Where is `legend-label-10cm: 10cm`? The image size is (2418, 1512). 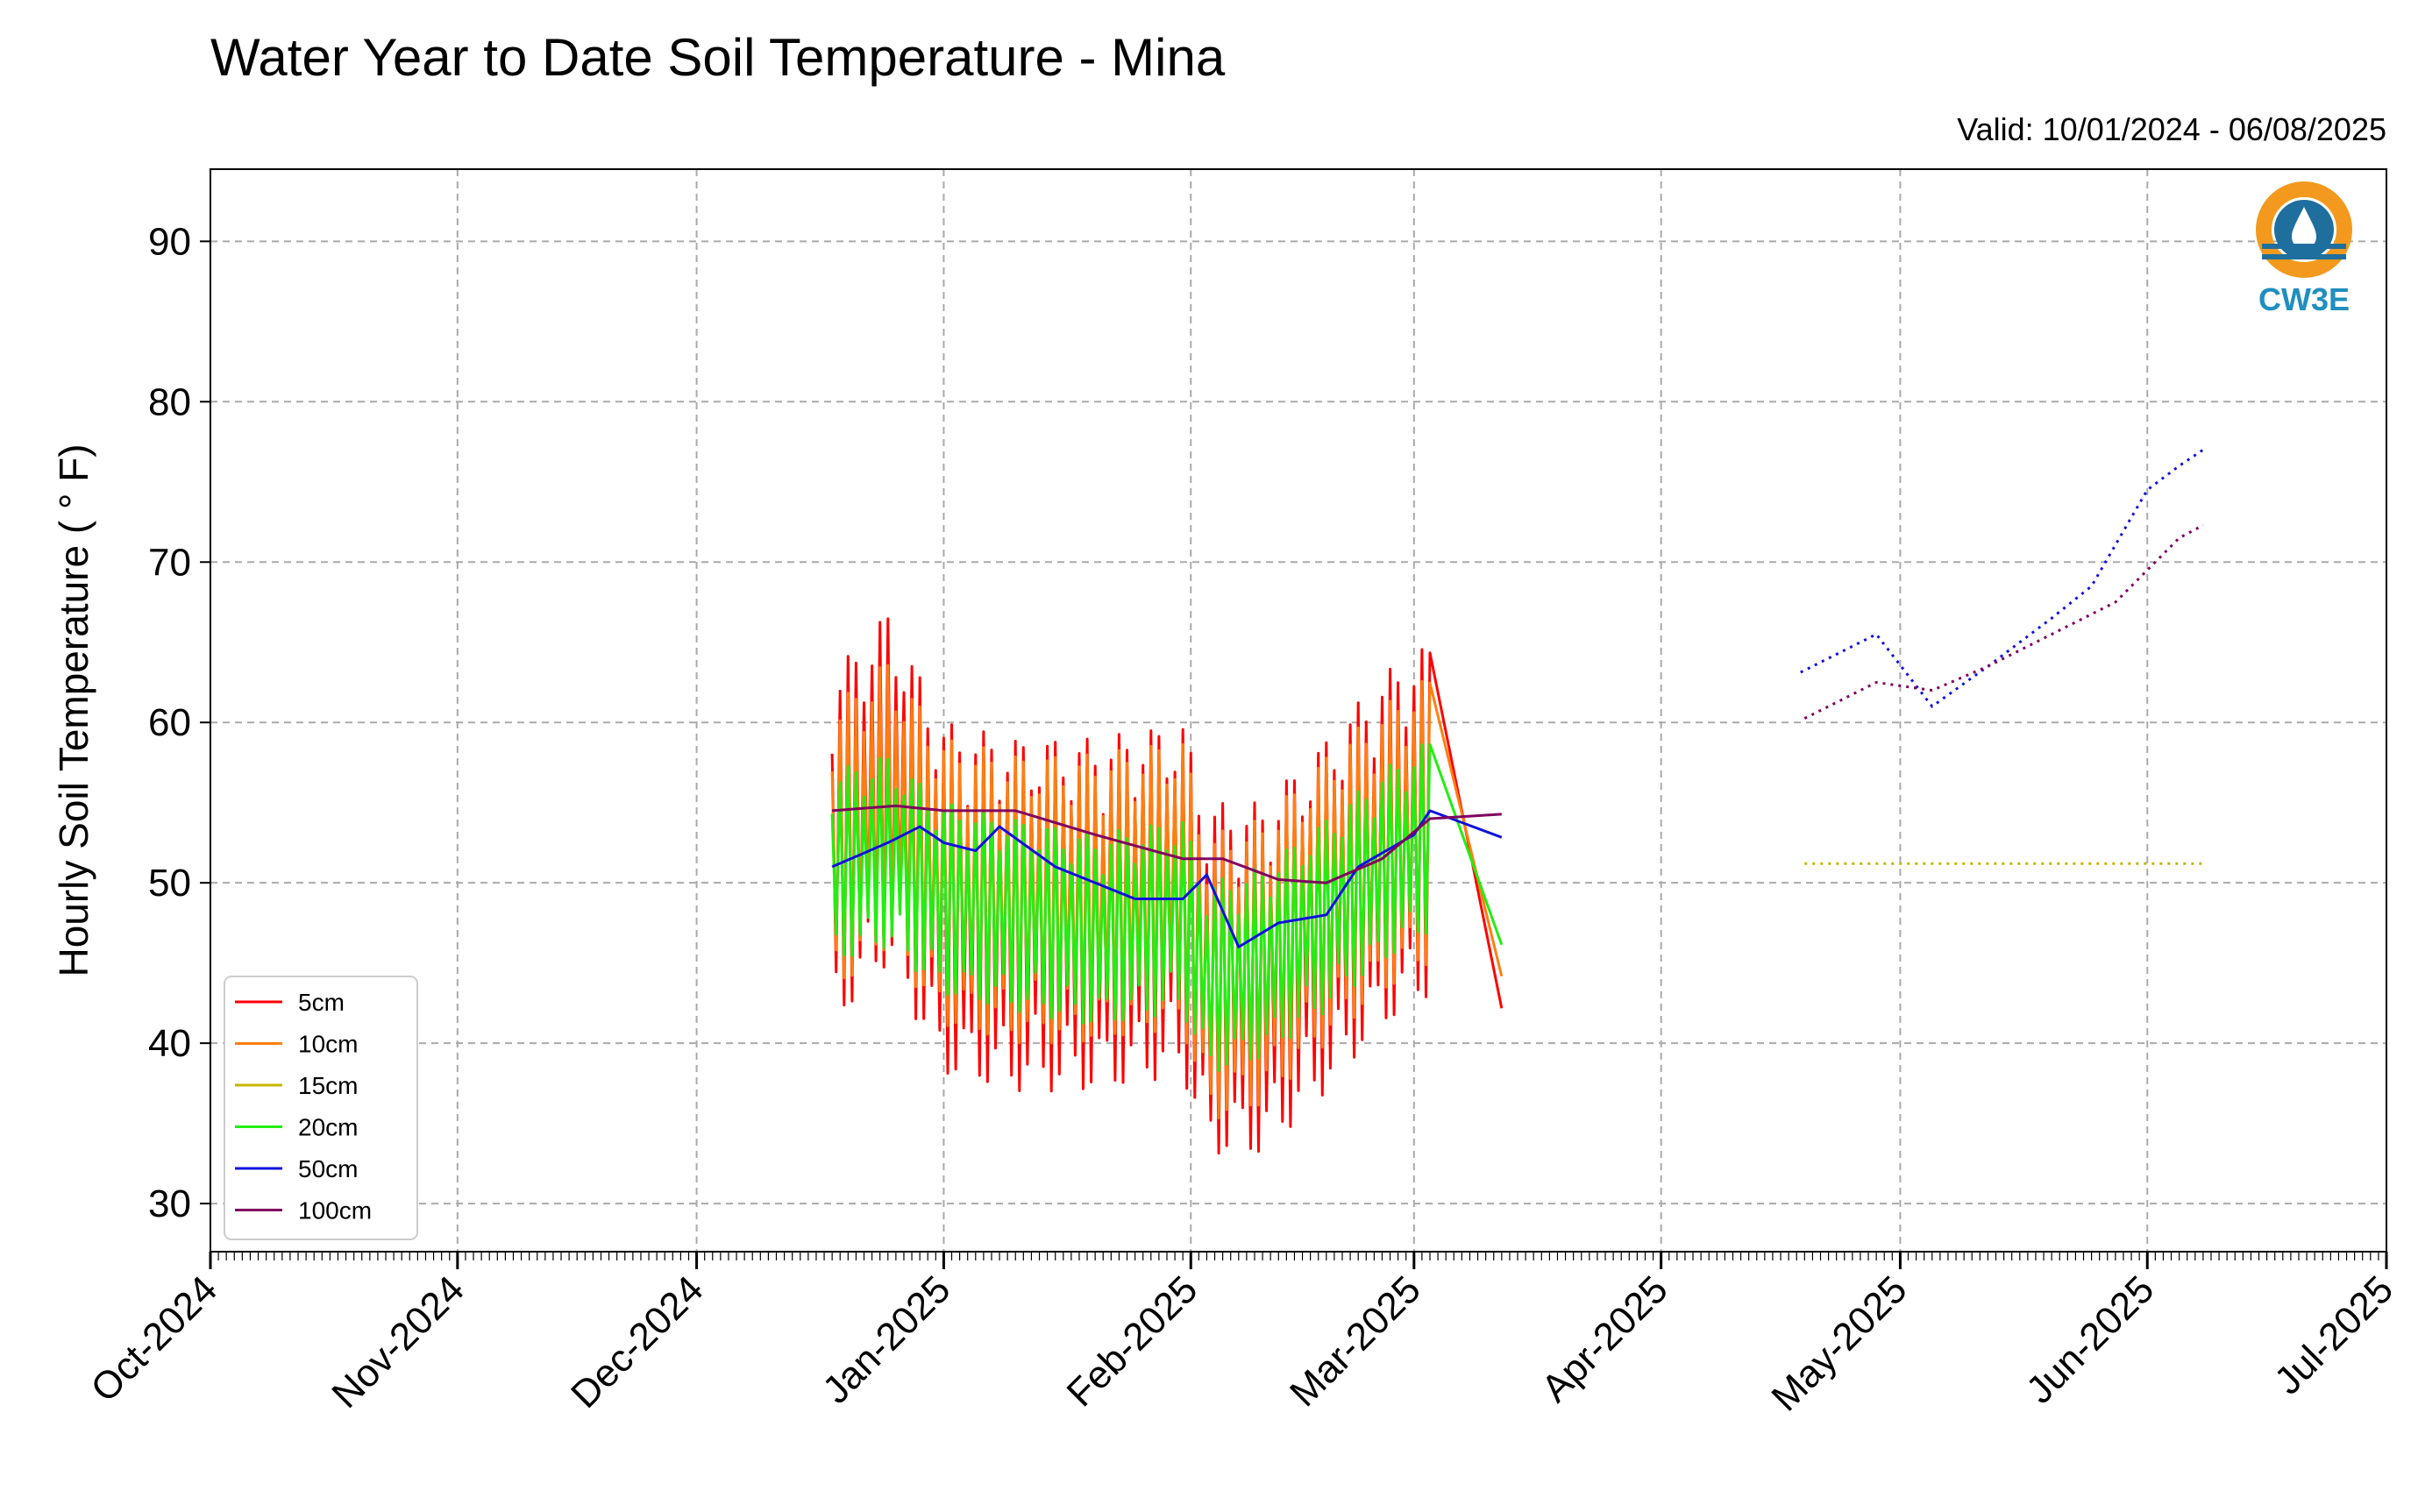 legend-label-10cm: 10cm is located at coordinates (328, 1044).